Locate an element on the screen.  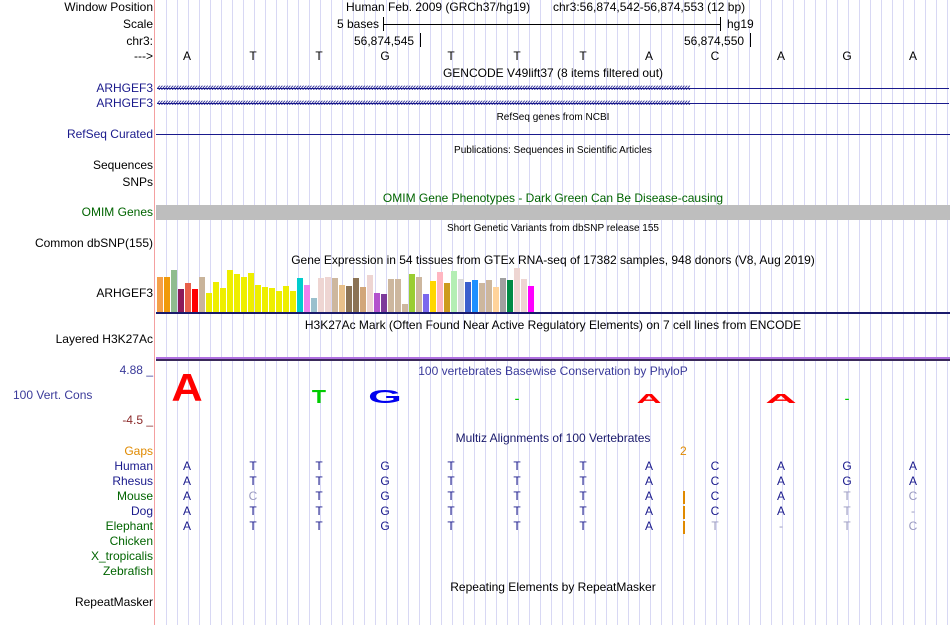
h3k27ac-label: Layered H3K27Ac is located at coordinates (104, 339).